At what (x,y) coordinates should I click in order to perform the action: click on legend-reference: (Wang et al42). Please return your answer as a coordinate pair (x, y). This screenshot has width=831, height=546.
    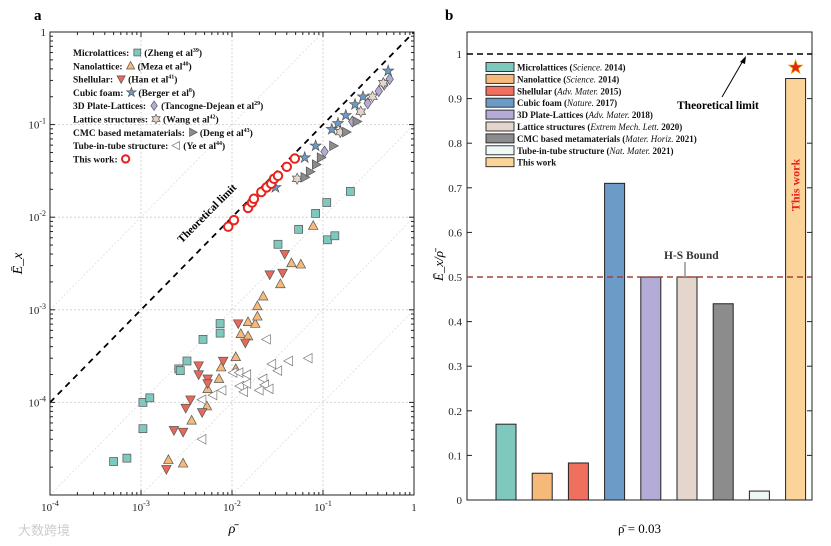
    Looking at the image, I should click on (191, 120).